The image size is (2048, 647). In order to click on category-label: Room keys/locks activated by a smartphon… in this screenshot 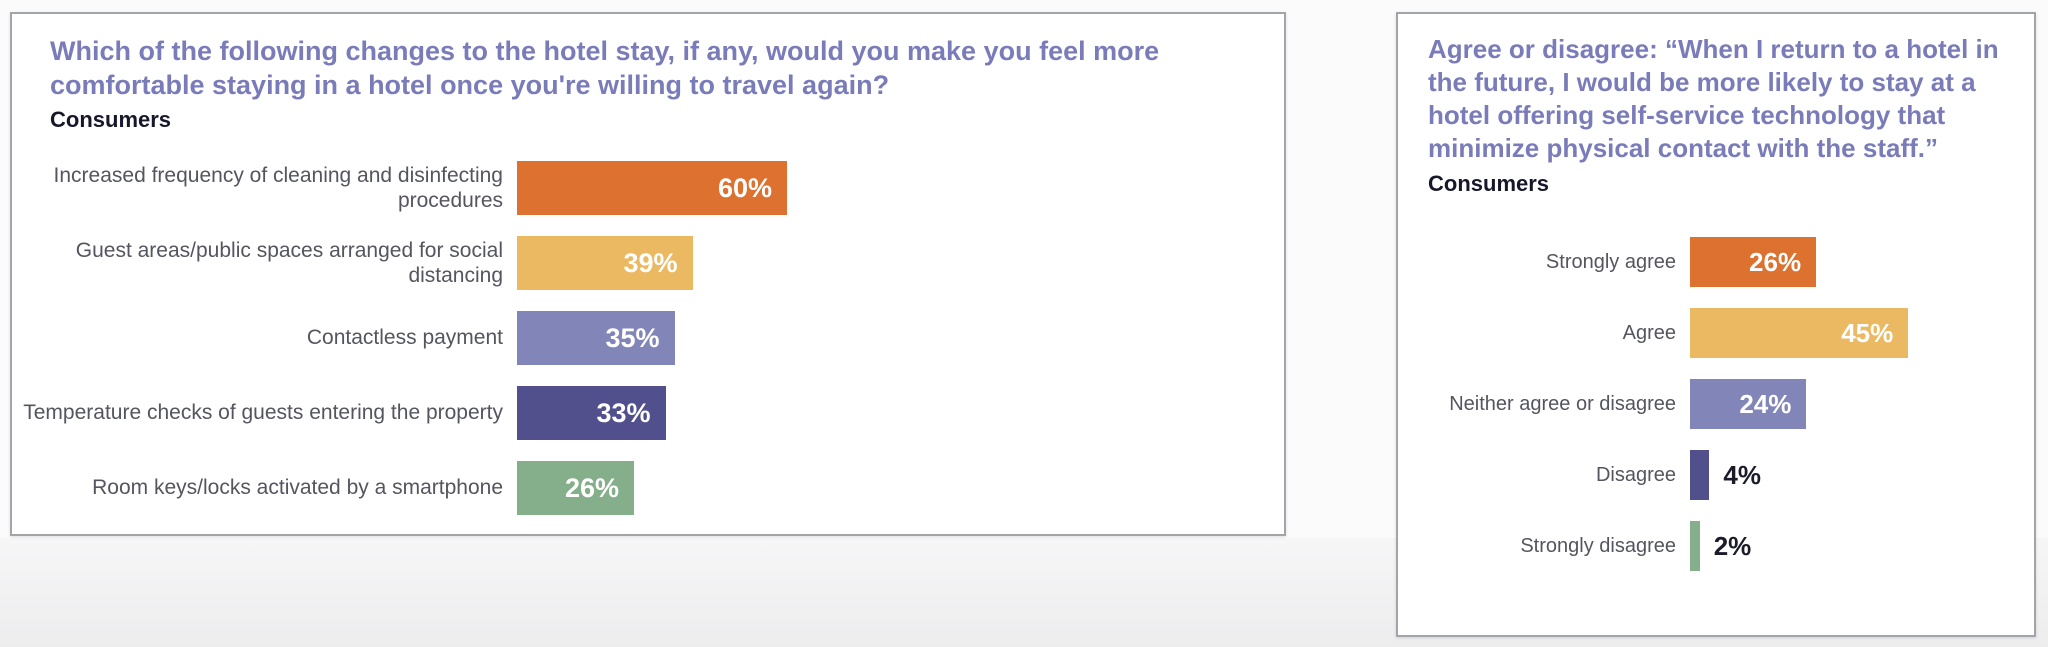, I will do `click(297, 488)`.